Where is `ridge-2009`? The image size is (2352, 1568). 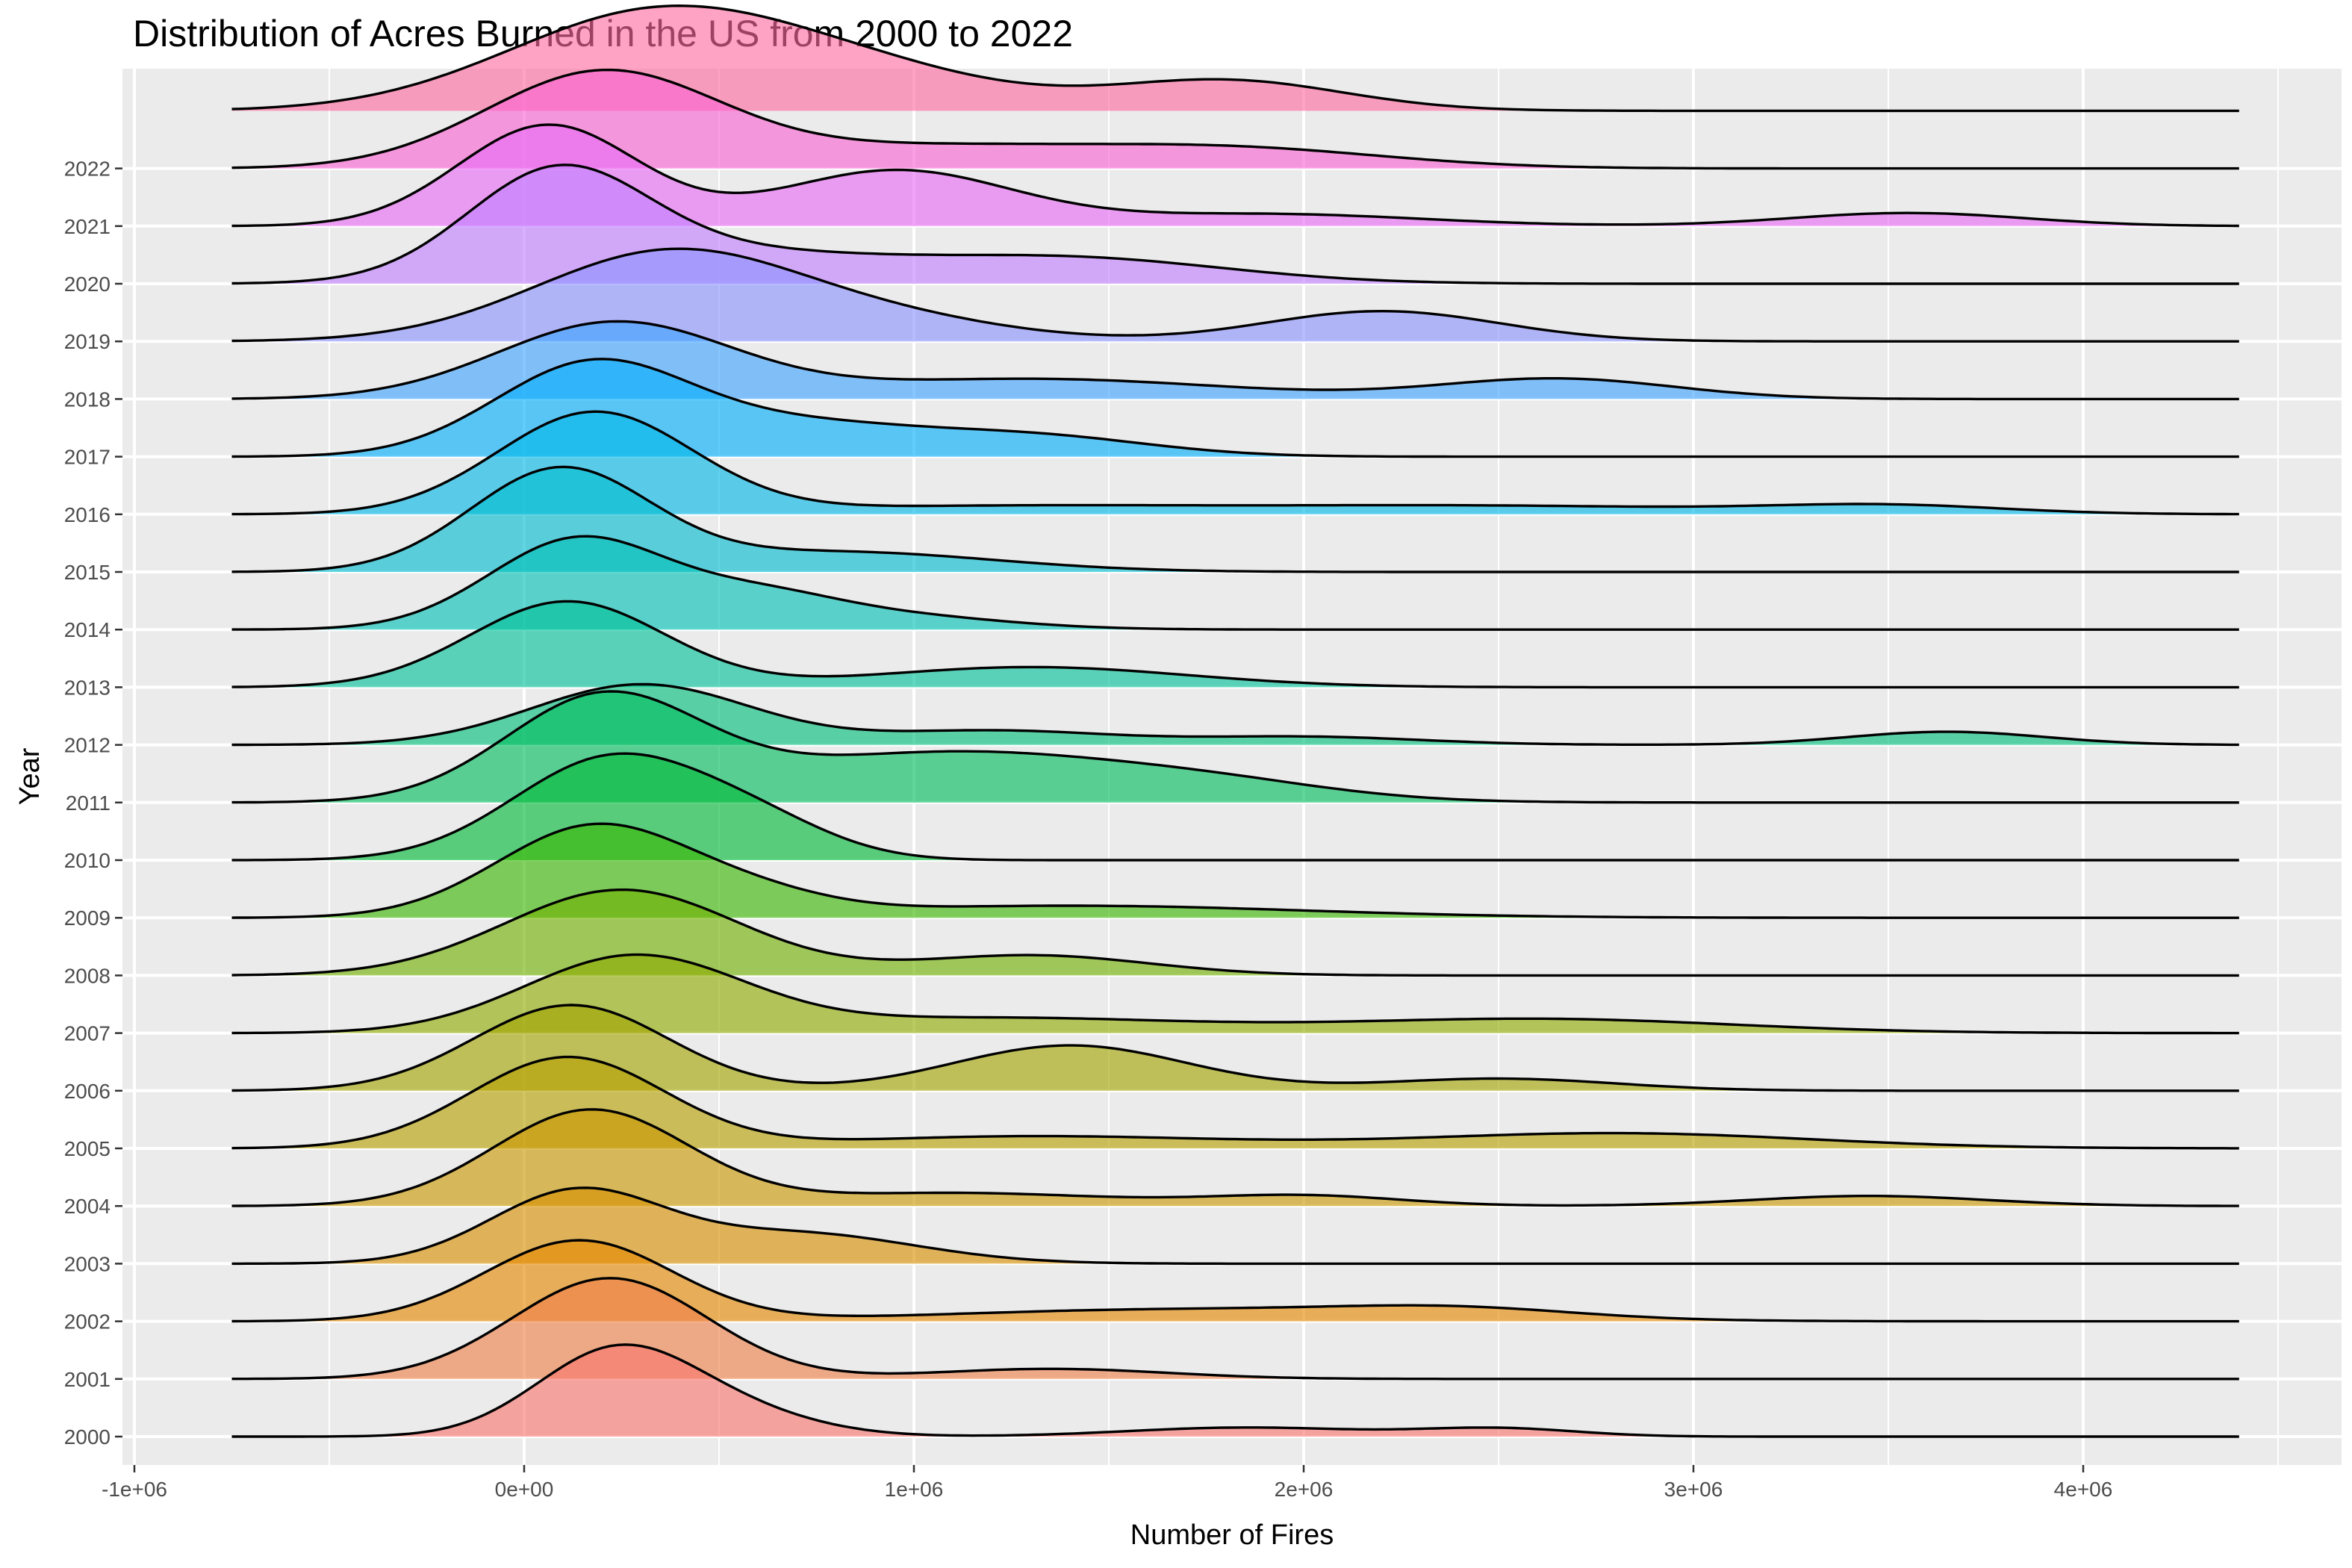 ridge-2009 is located at coordinates (1235, 870).